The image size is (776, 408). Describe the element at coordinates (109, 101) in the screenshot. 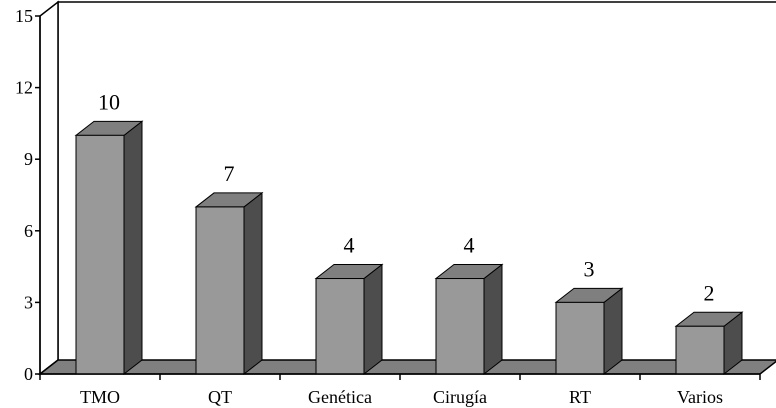

I see `data-label: 10` at that location.